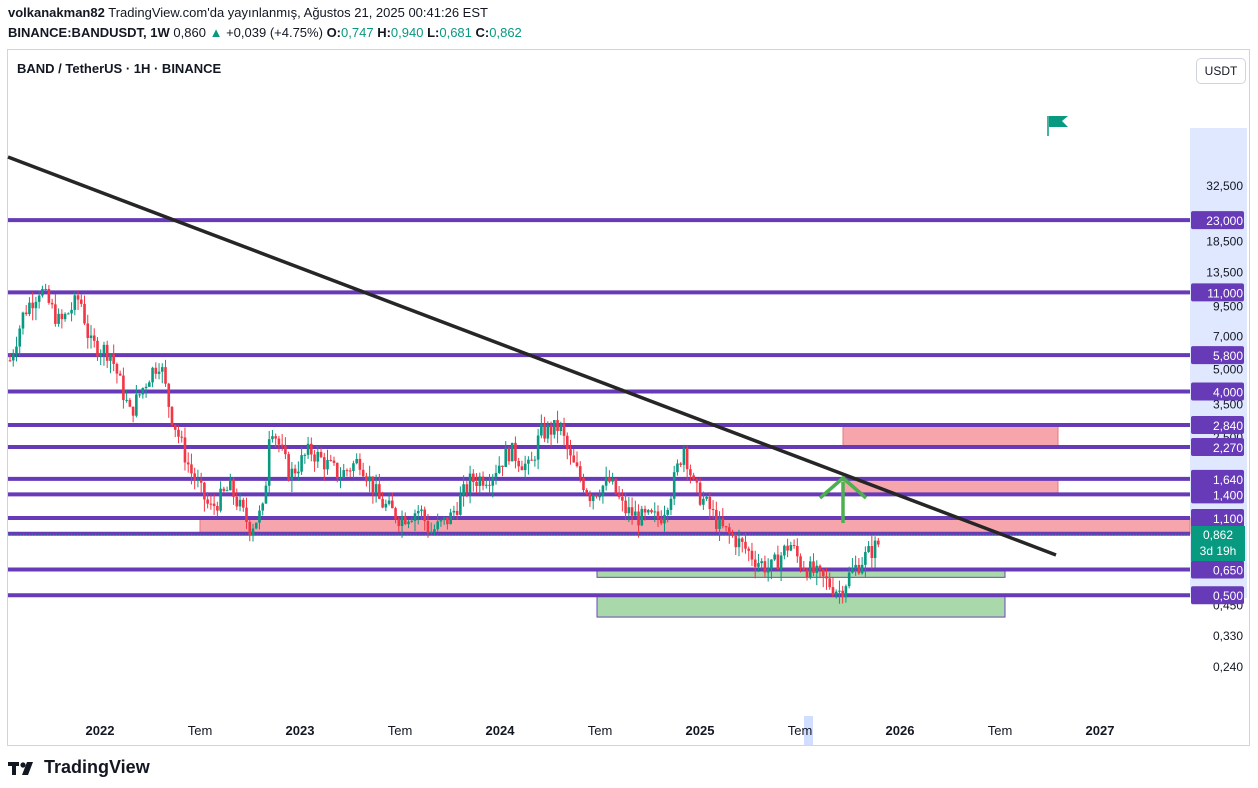  Describe the element at coordinates (900, 730) in the screenshot. I see `x-tick-label: 2026` at that location.